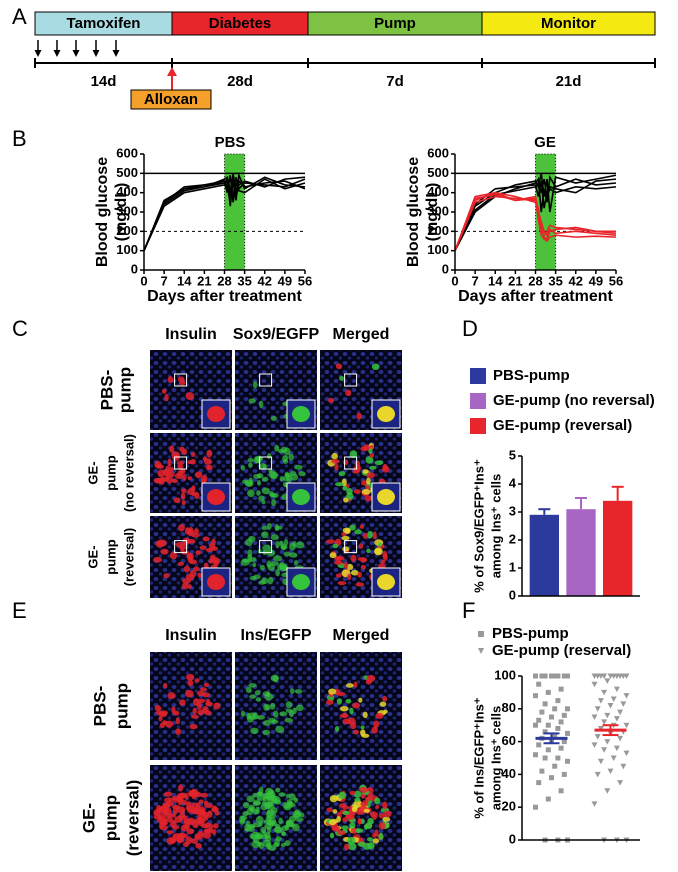  What do you see at coordinates (531, 375) in the screenshot?
I see `legend-label: PBS-pump` at bounding box center [531, 375].